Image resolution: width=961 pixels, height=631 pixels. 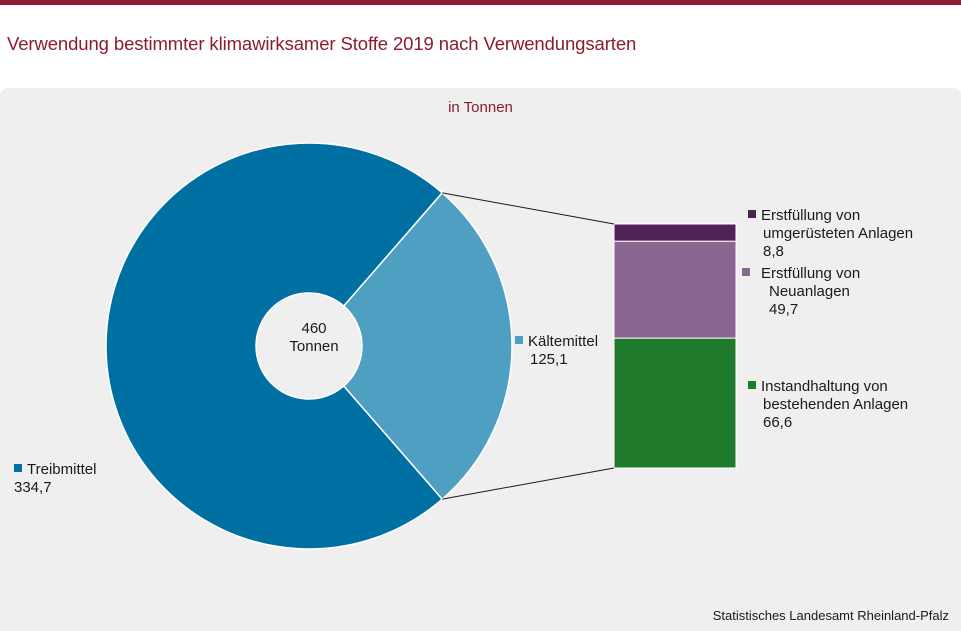 I want to click on center-value: 460, so click(x=314, y=328).